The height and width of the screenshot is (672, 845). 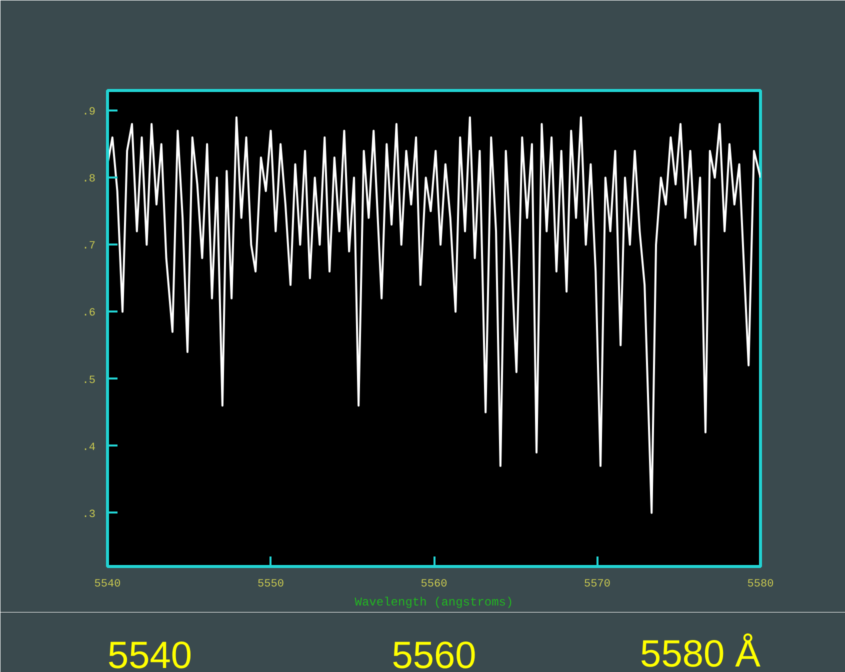 I want to click on text: 5560, so click(x=434, y=653).